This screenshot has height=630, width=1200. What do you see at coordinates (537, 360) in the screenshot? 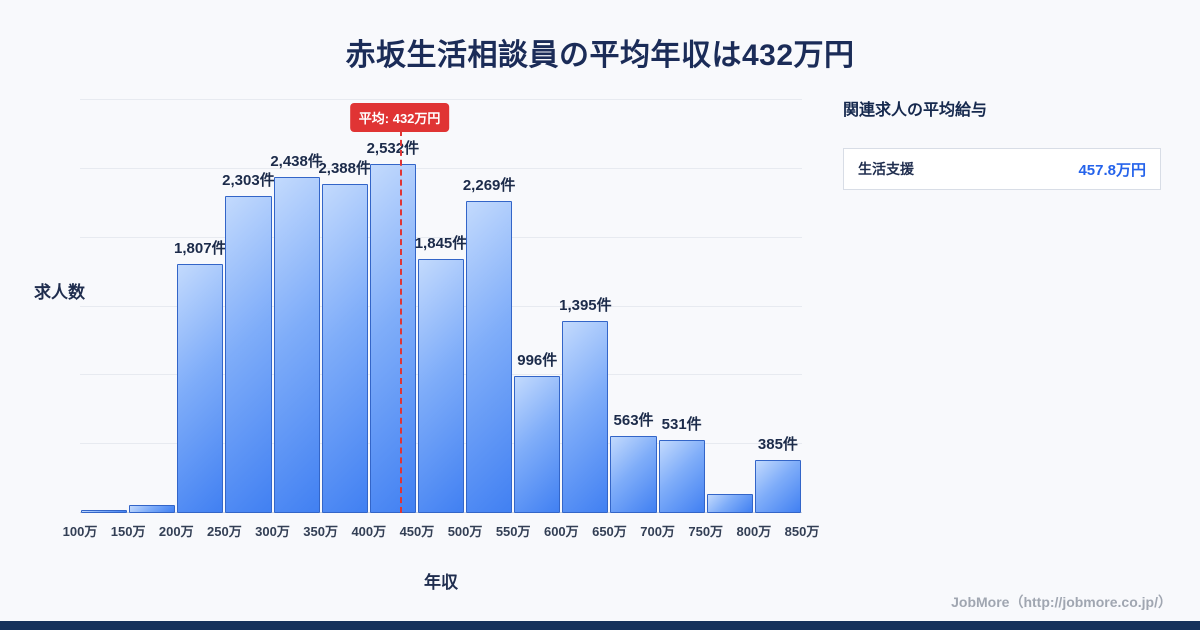
I see `bar-value-label: 996件` at bounding box center [537, 360].